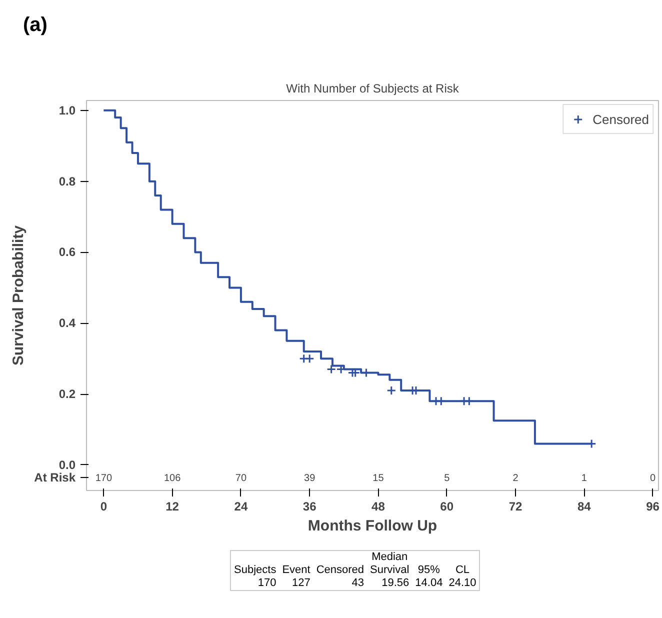  What do you see at coordinates (67, 394) in the screenshot?
I see `y-tick-label: 0.2` at bounding box center [67, 394].